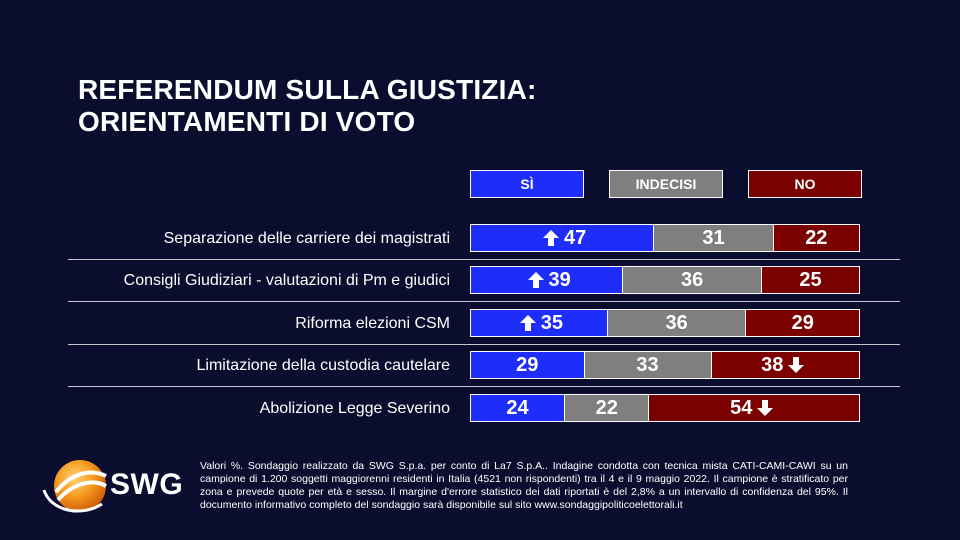 Image resolution: width=960 pixels, height=540 pixels. I want to click on bar-segment-si: 47, so click(562, 238).